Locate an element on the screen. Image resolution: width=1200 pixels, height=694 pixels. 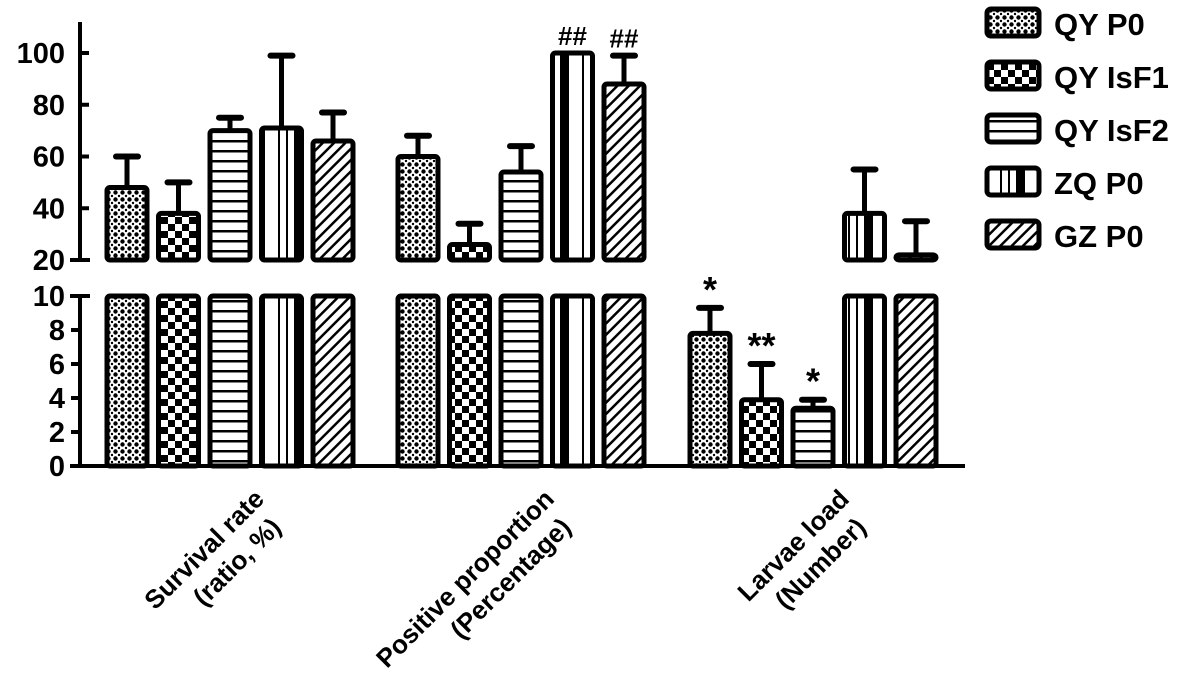
y-tick-label: 80 is located at coordinates (49, 106).